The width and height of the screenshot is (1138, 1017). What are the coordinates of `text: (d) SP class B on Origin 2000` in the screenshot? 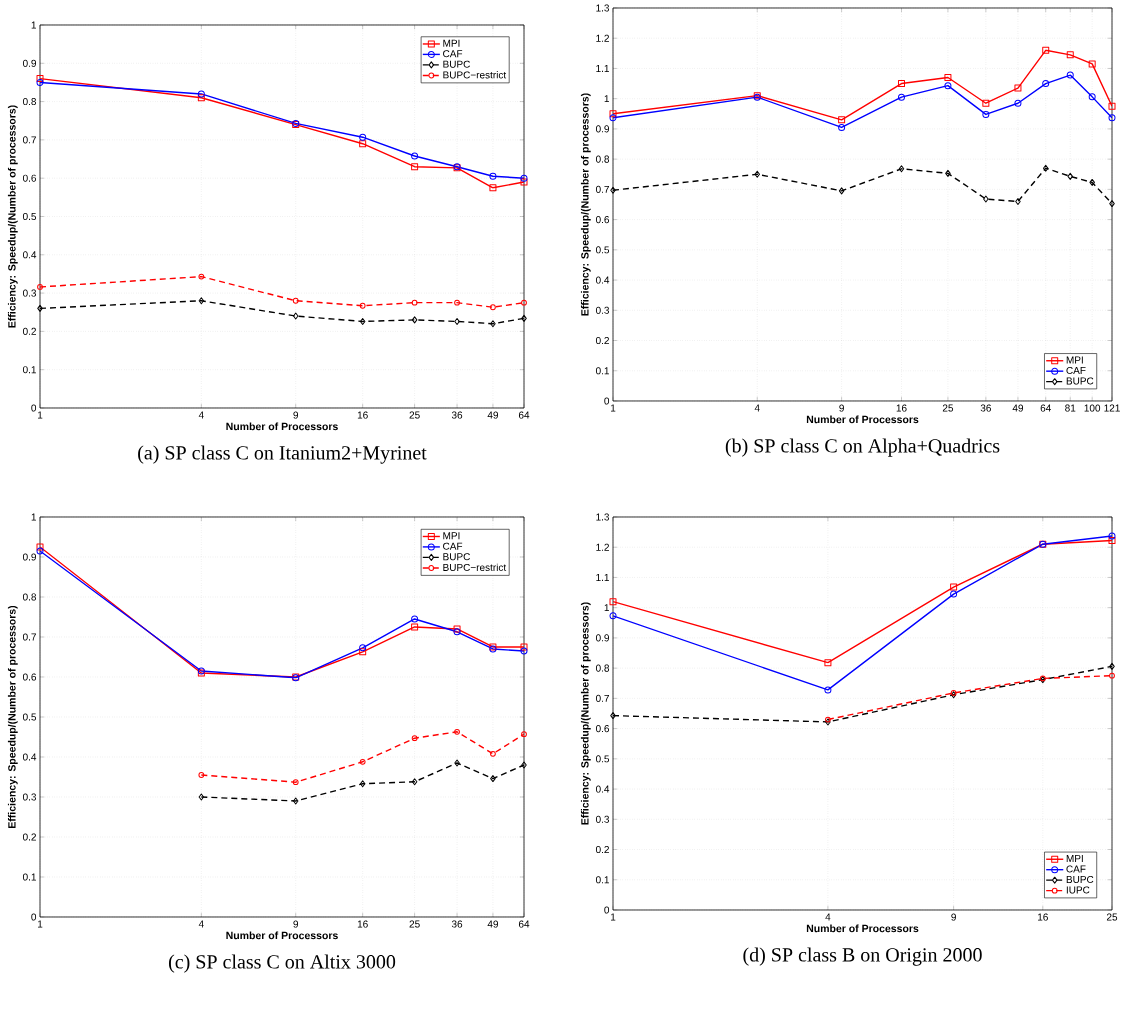 It's located at (862, 956).